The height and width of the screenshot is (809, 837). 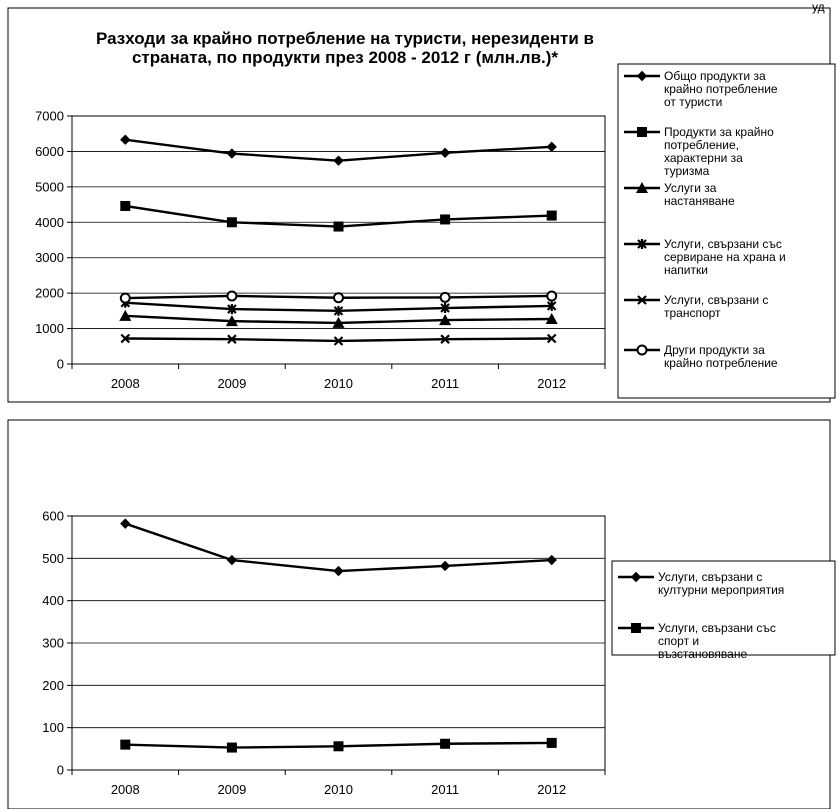 What do you see at coordinates (686, 270) in the screenshot?
I see `legend-label: напитки` at bounding box center [686, 270].